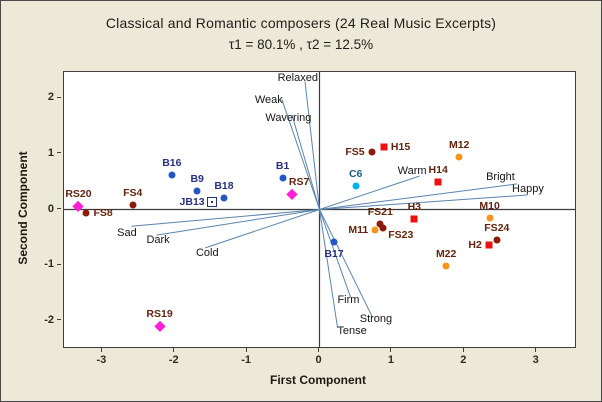 The width and height of the screenshot is (602, 402). What do you see at coordinates (358, 230) in the screenshot?
I see `point-label-m11: M11` at bounding box center [358, 230].